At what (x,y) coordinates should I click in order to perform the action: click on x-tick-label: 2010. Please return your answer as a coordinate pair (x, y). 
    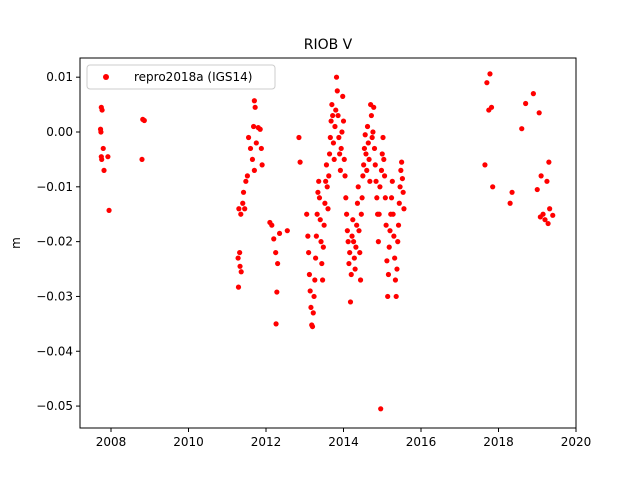
    Looking at the image, I should click on (188, 442).